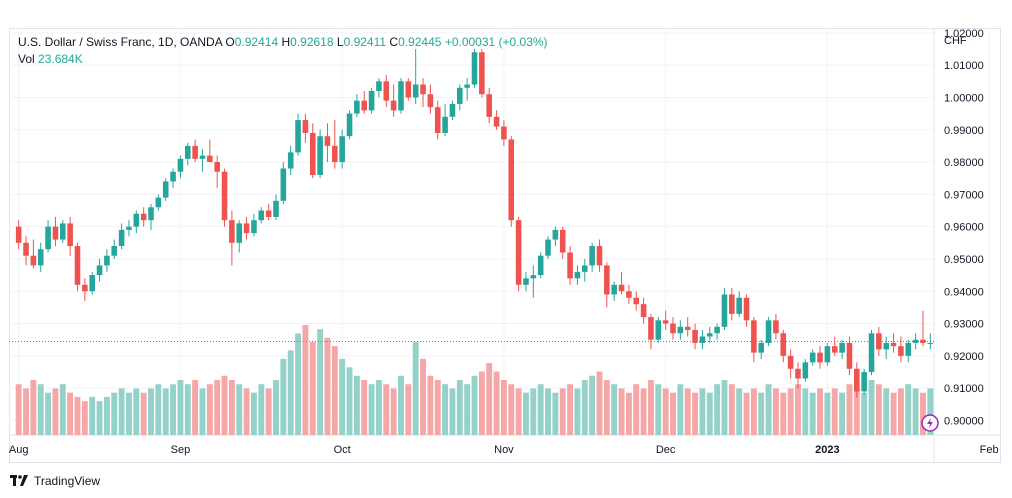  What do you see at coordinates (964, 389) in the screenshot?
I see `y-tick-label: 0.91000` at bounding box center [964, 389].